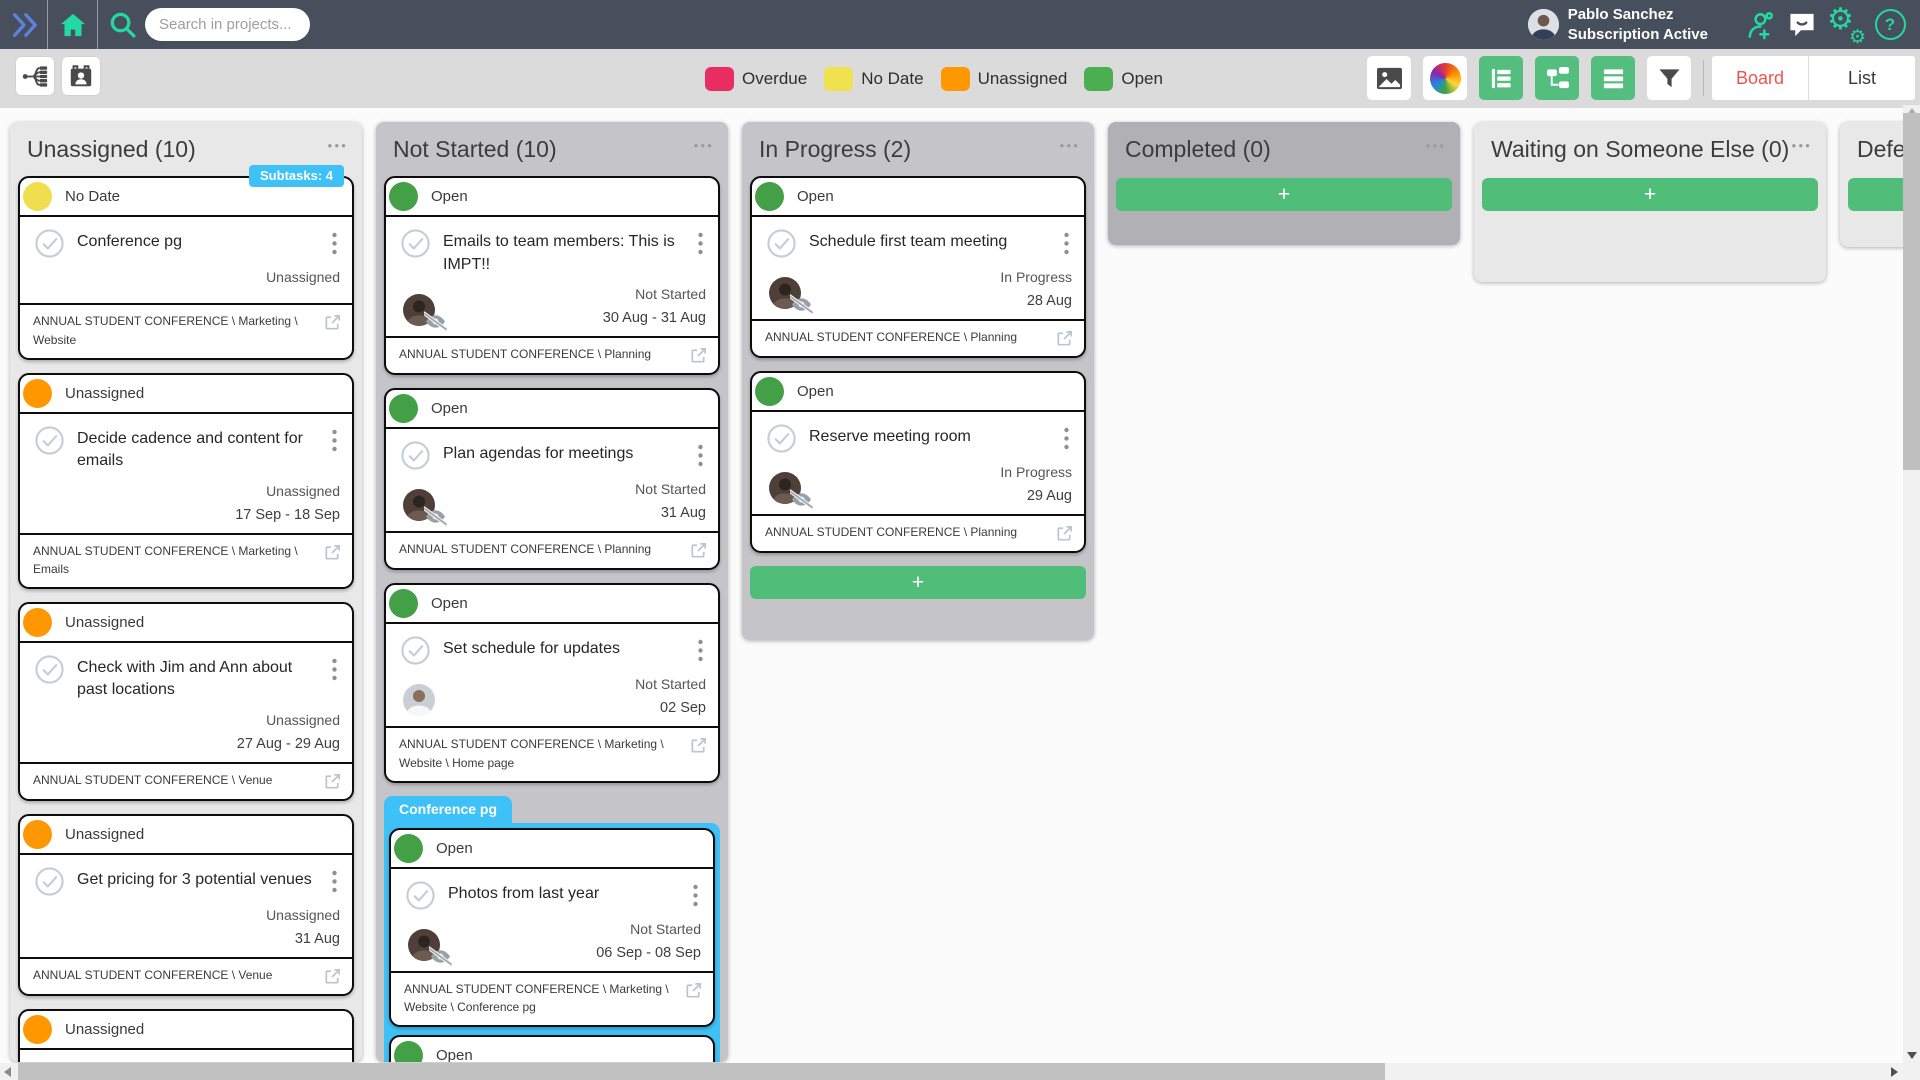 This screenshot has width=1920, height=1080. Describe the element at coordinates (1613, 78) in the screenshot. I see `rows-view-icon` at that location.